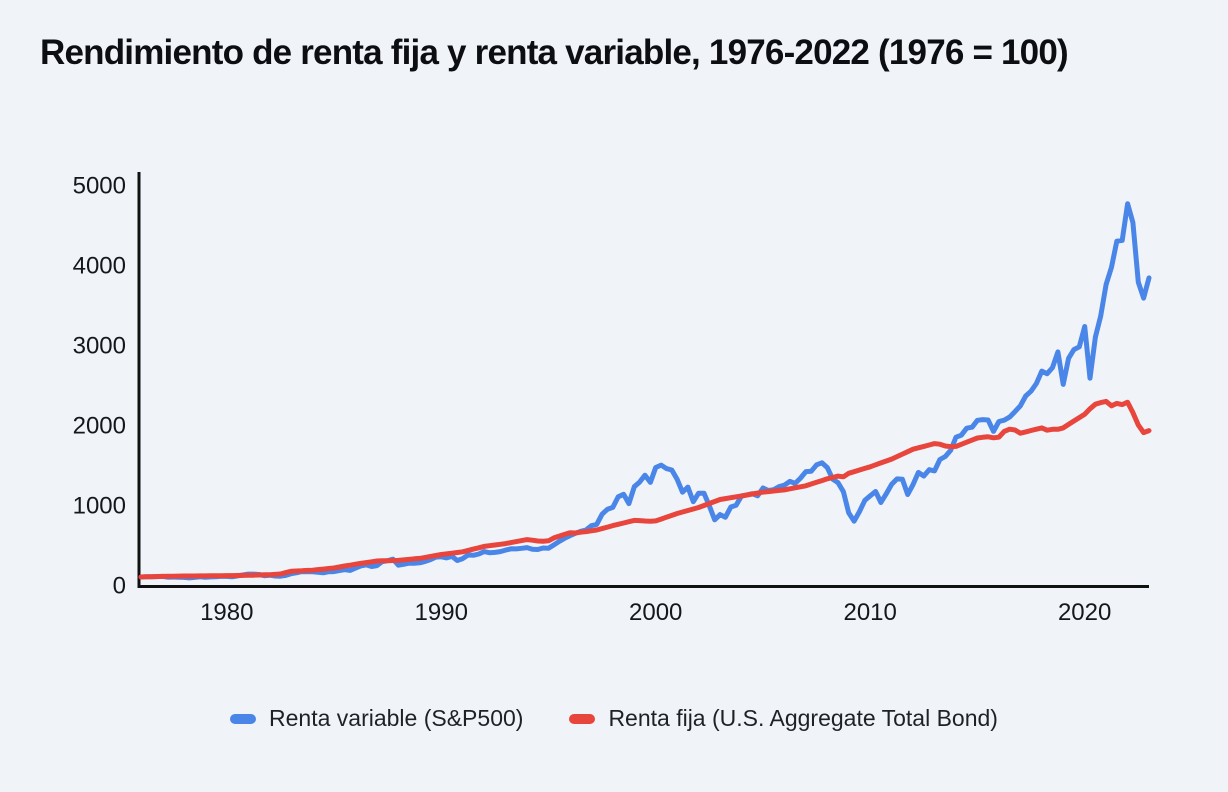 The width and height of the screenshot is (1228, 792). Describe the element at coordinates (99, 186) in the screenshot. I see `y-tick-label: 5000` at that location.